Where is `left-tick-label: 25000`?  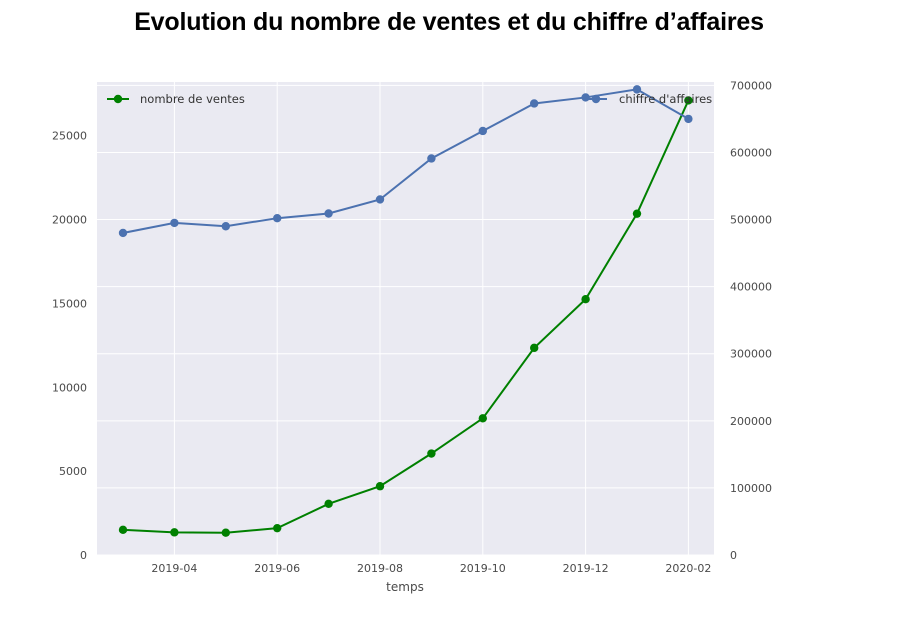 left-tick-label: 25000 is located at coordinates (69, 136).